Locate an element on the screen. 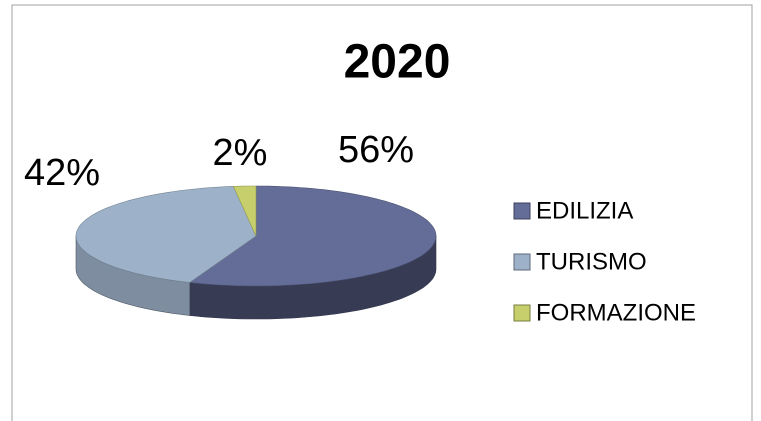 This screenshot has height=421, width=761. legend-label: TURISMO is located at coordinates (591, 261).